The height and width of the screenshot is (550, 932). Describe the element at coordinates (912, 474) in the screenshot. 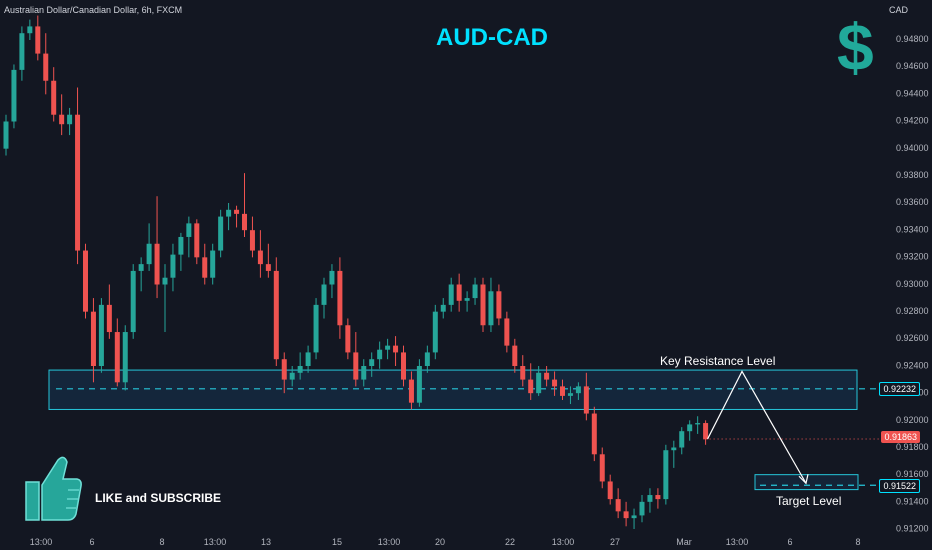

I see `y-tick-label: 0.91600` at that location.